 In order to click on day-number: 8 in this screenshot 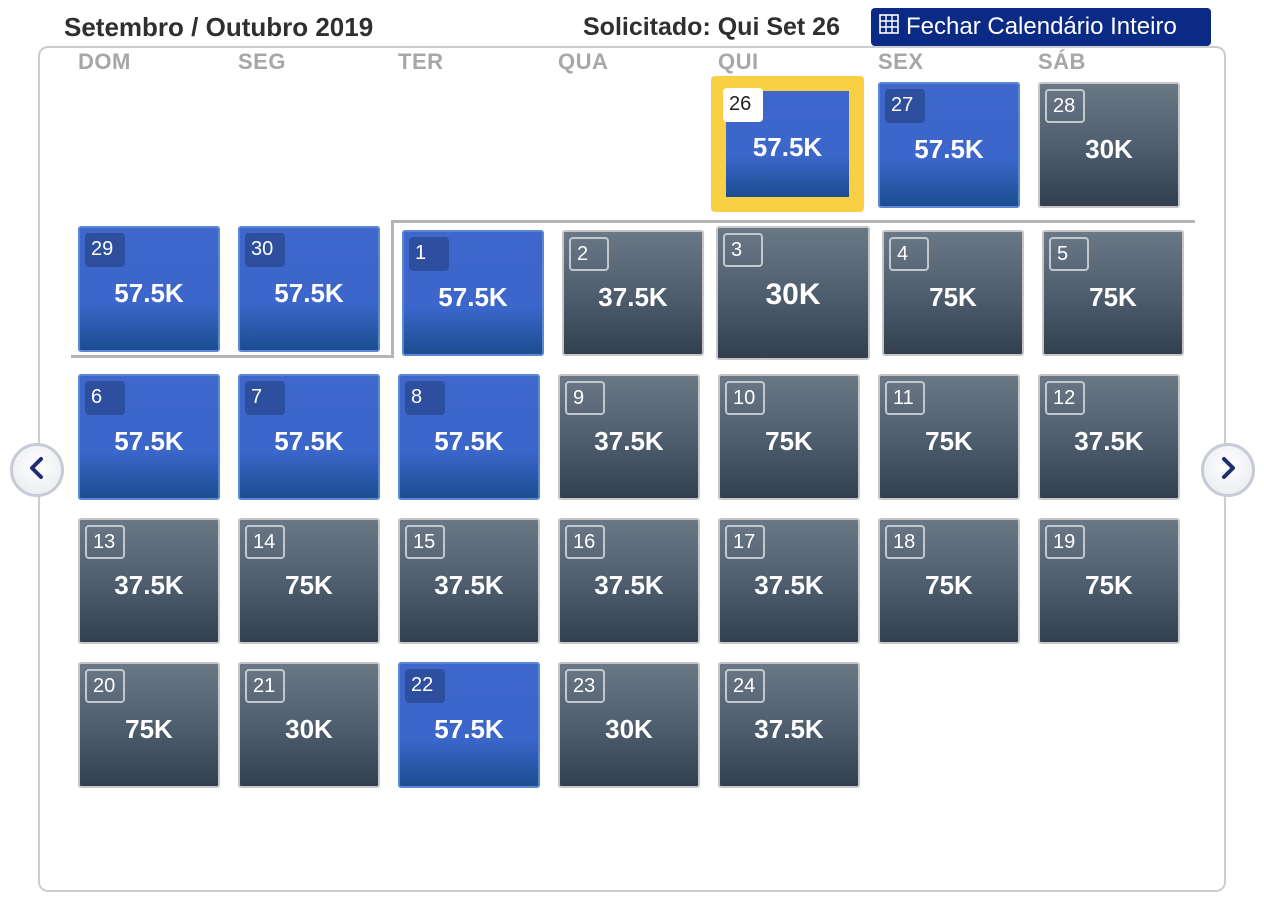, I will do `click(425, 398)`.